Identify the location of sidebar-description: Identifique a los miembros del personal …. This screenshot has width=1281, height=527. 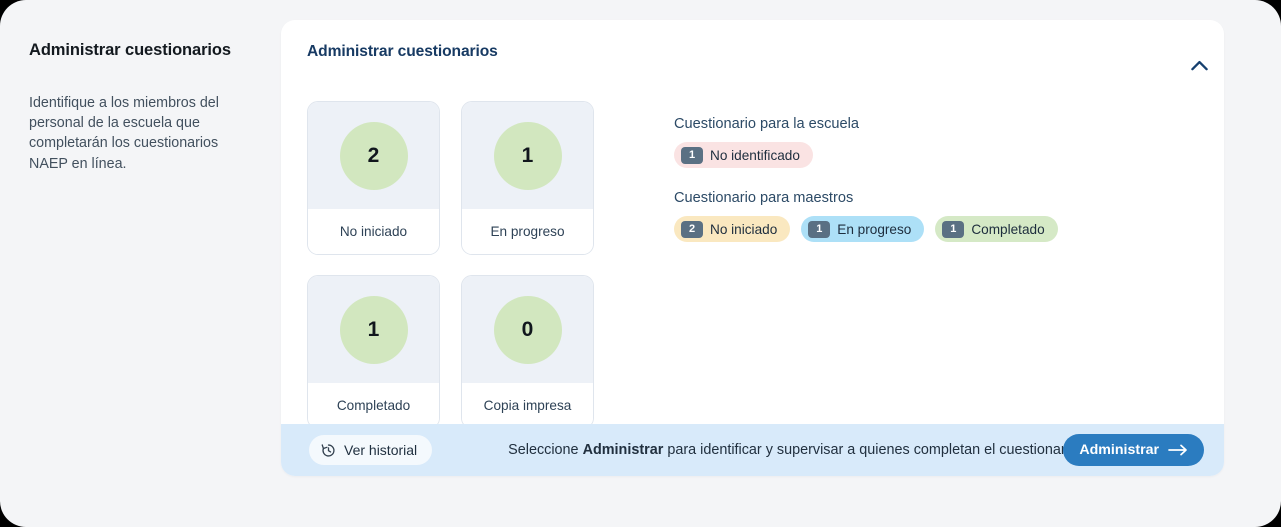
(124, 133).